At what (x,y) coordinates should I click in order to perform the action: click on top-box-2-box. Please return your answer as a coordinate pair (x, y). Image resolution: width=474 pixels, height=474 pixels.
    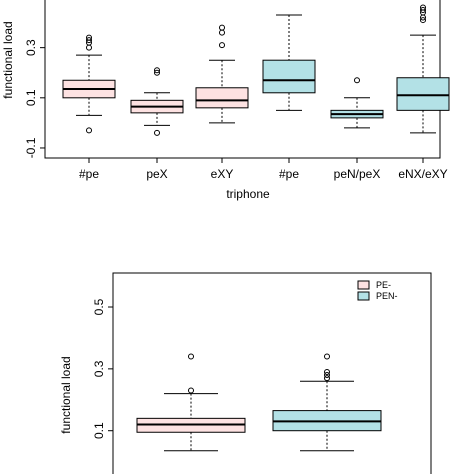
    Looking at the image, I should click on (222, 98).